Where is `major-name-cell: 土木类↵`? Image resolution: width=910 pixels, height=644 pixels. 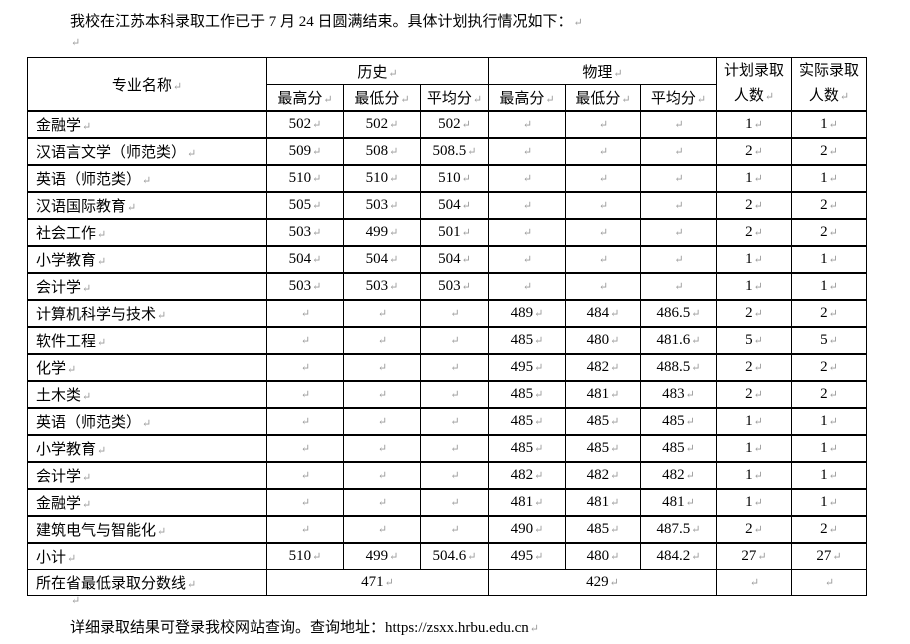 major-name-cell: 土木类↵ is located at coordinates (147, 394).